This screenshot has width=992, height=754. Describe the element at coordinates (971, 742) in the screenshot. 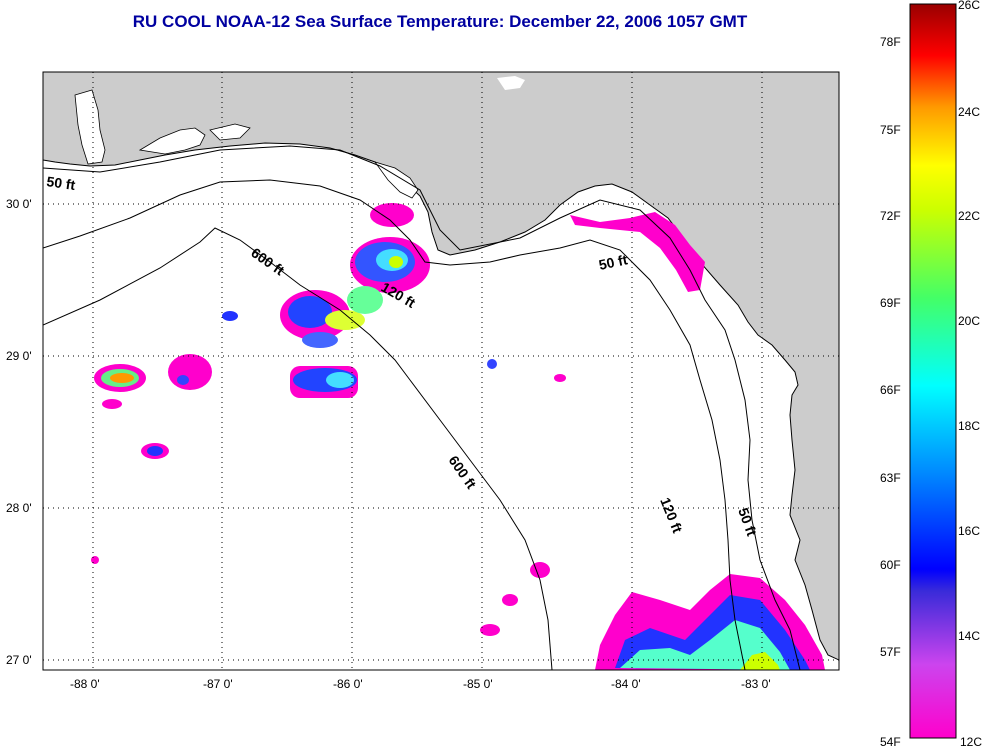

I see `cb-celsius: 12C` at that location.